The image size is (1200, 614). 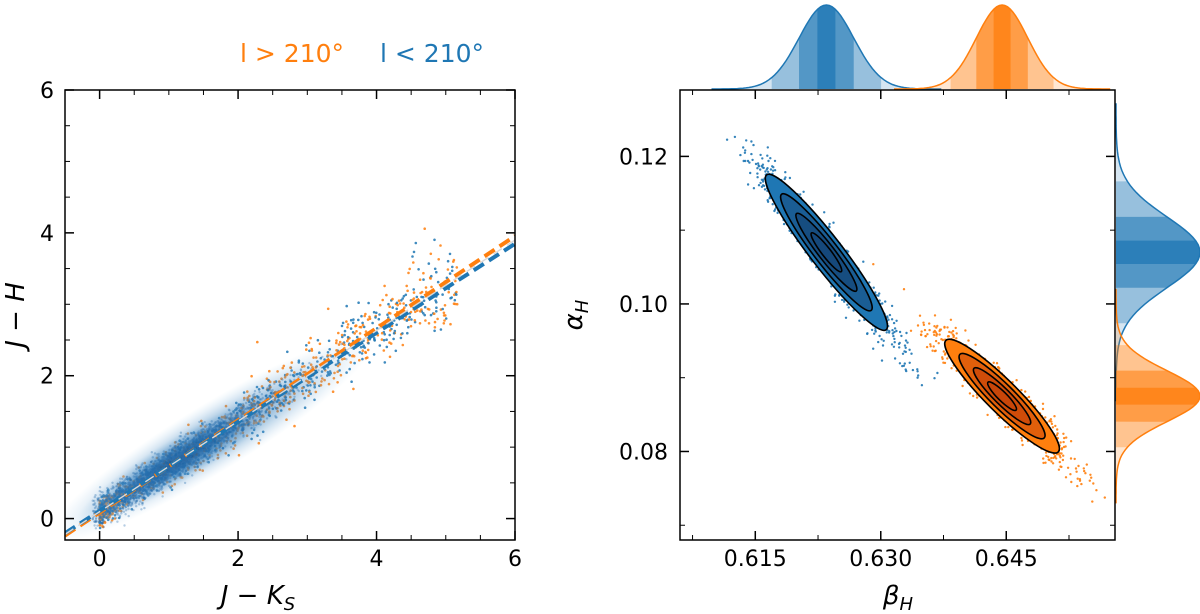 I want to click on top-marginal-band, so click(x=826, y=47).